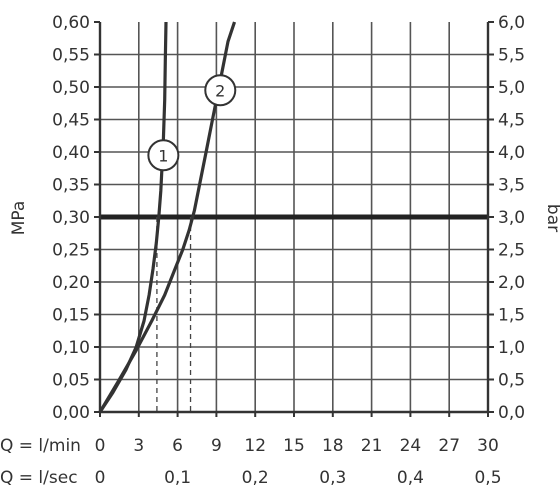 This screenshot has width=560, height=504. I want to click on x-tick-label: 18, so click(333, 446).